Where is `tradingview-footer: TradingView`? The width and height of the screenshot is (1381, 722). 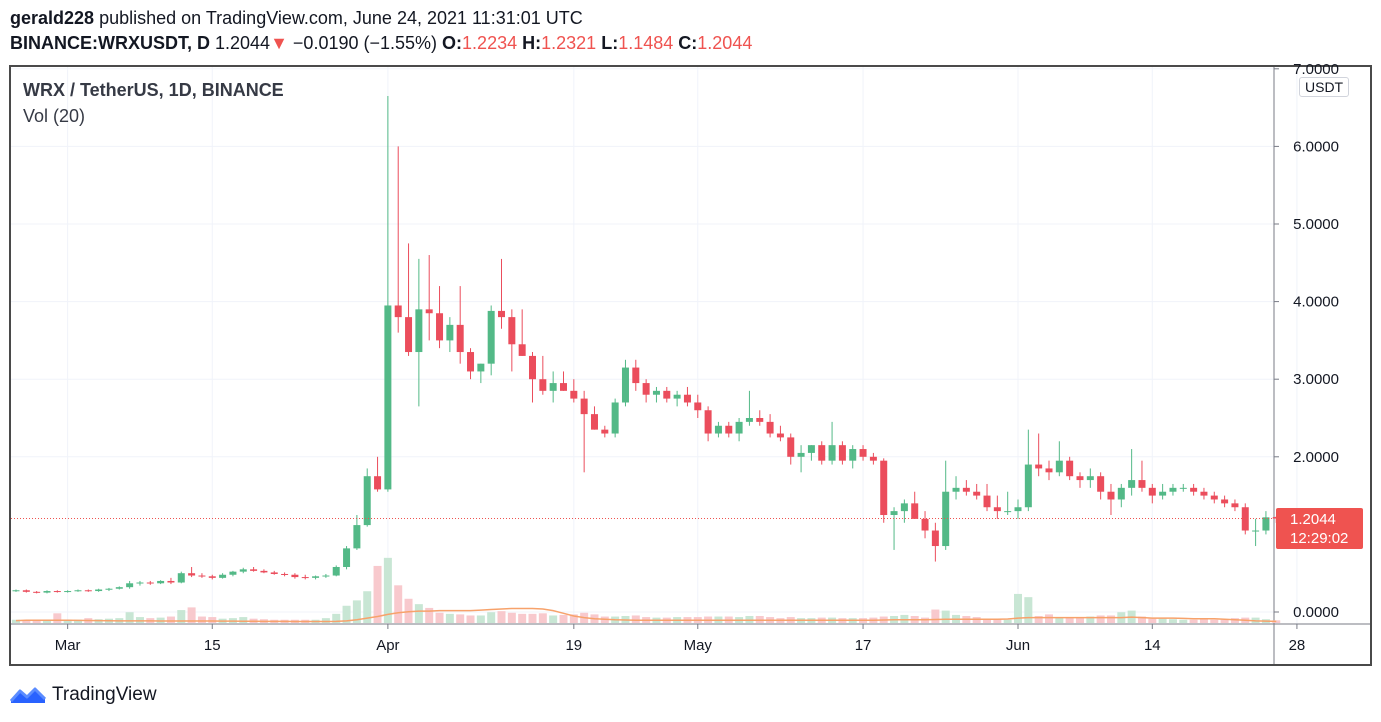 tradingview-footer: TradingView is located at coordinates (83, 695).